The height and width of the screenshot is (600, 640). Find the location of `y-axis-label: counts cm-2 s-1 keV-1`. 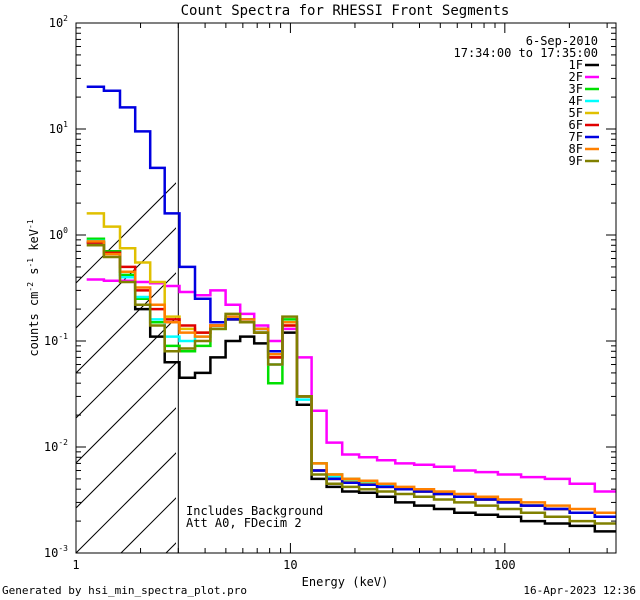

y-axis-label: counts cm-2 s-1 keV-1 is located at coordinates (33, 287).